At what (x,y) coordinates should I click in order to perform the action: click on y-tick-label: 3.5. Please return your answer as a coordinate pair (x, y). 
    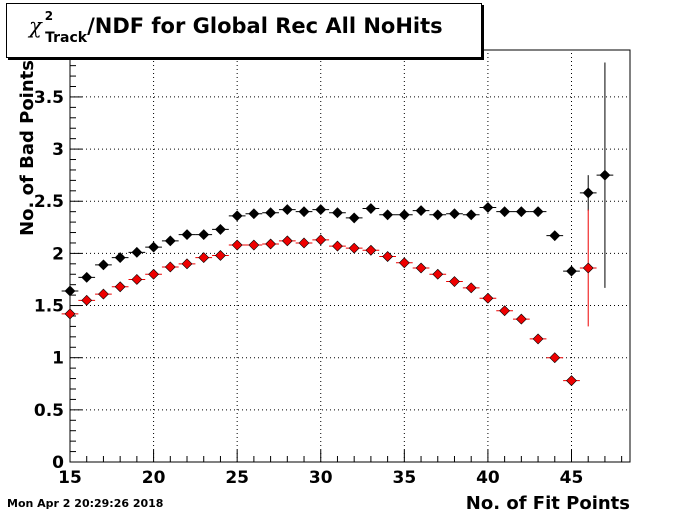
    Looking at the image, I should click on (49, 98).